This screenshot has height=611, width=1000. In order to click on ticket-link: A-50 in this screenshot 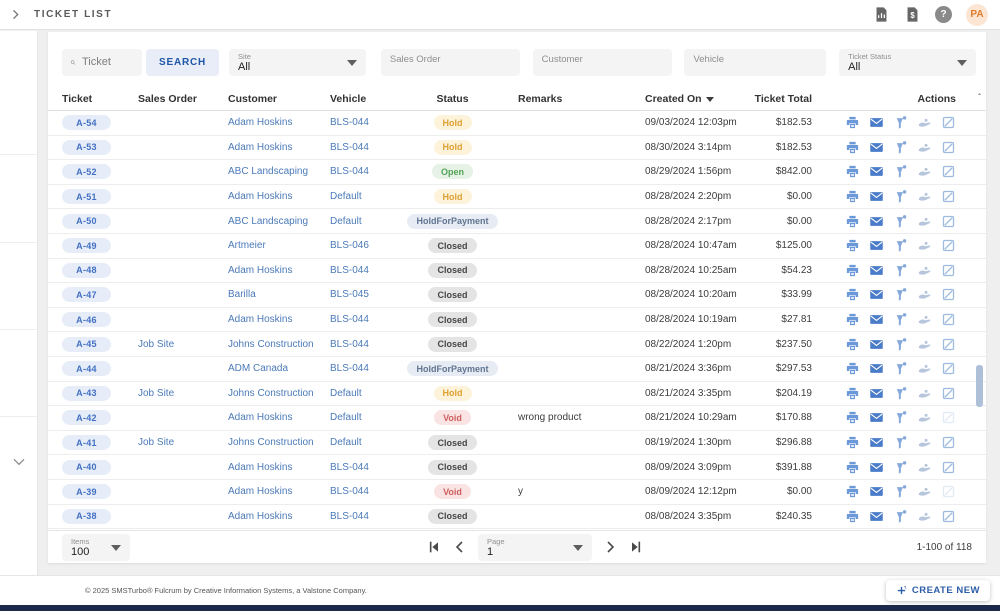, I will do `click(86, 221)`.